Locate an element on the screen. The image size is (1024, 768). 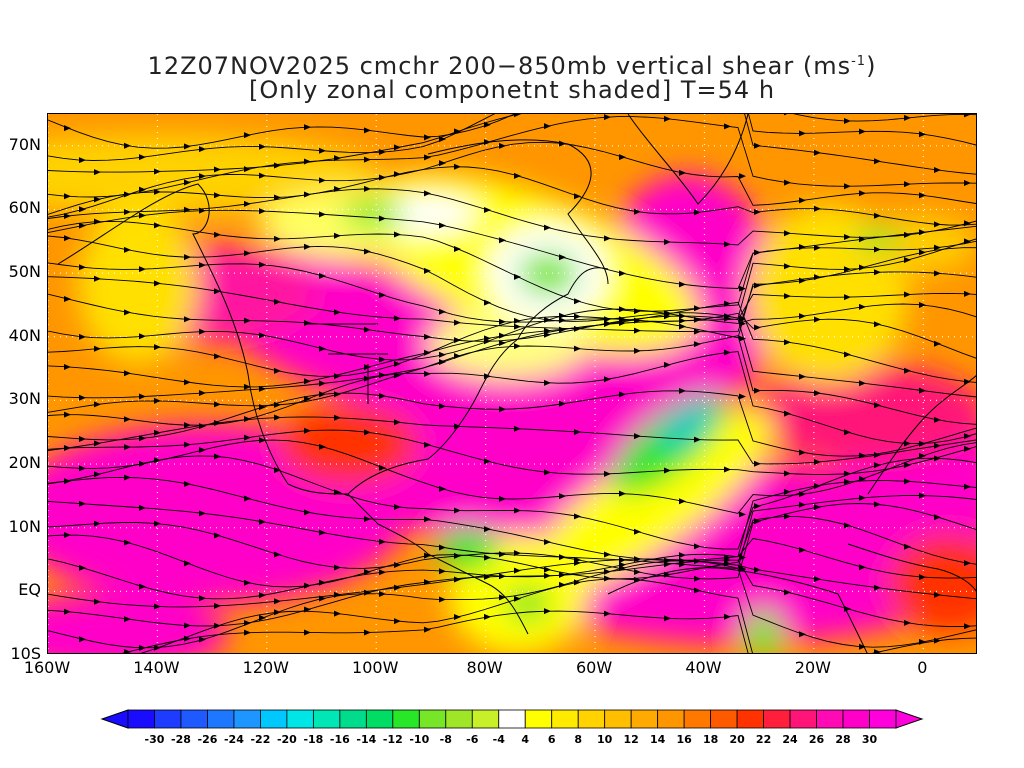
colorbar-label: -4 is located at coordinates (498, 739).